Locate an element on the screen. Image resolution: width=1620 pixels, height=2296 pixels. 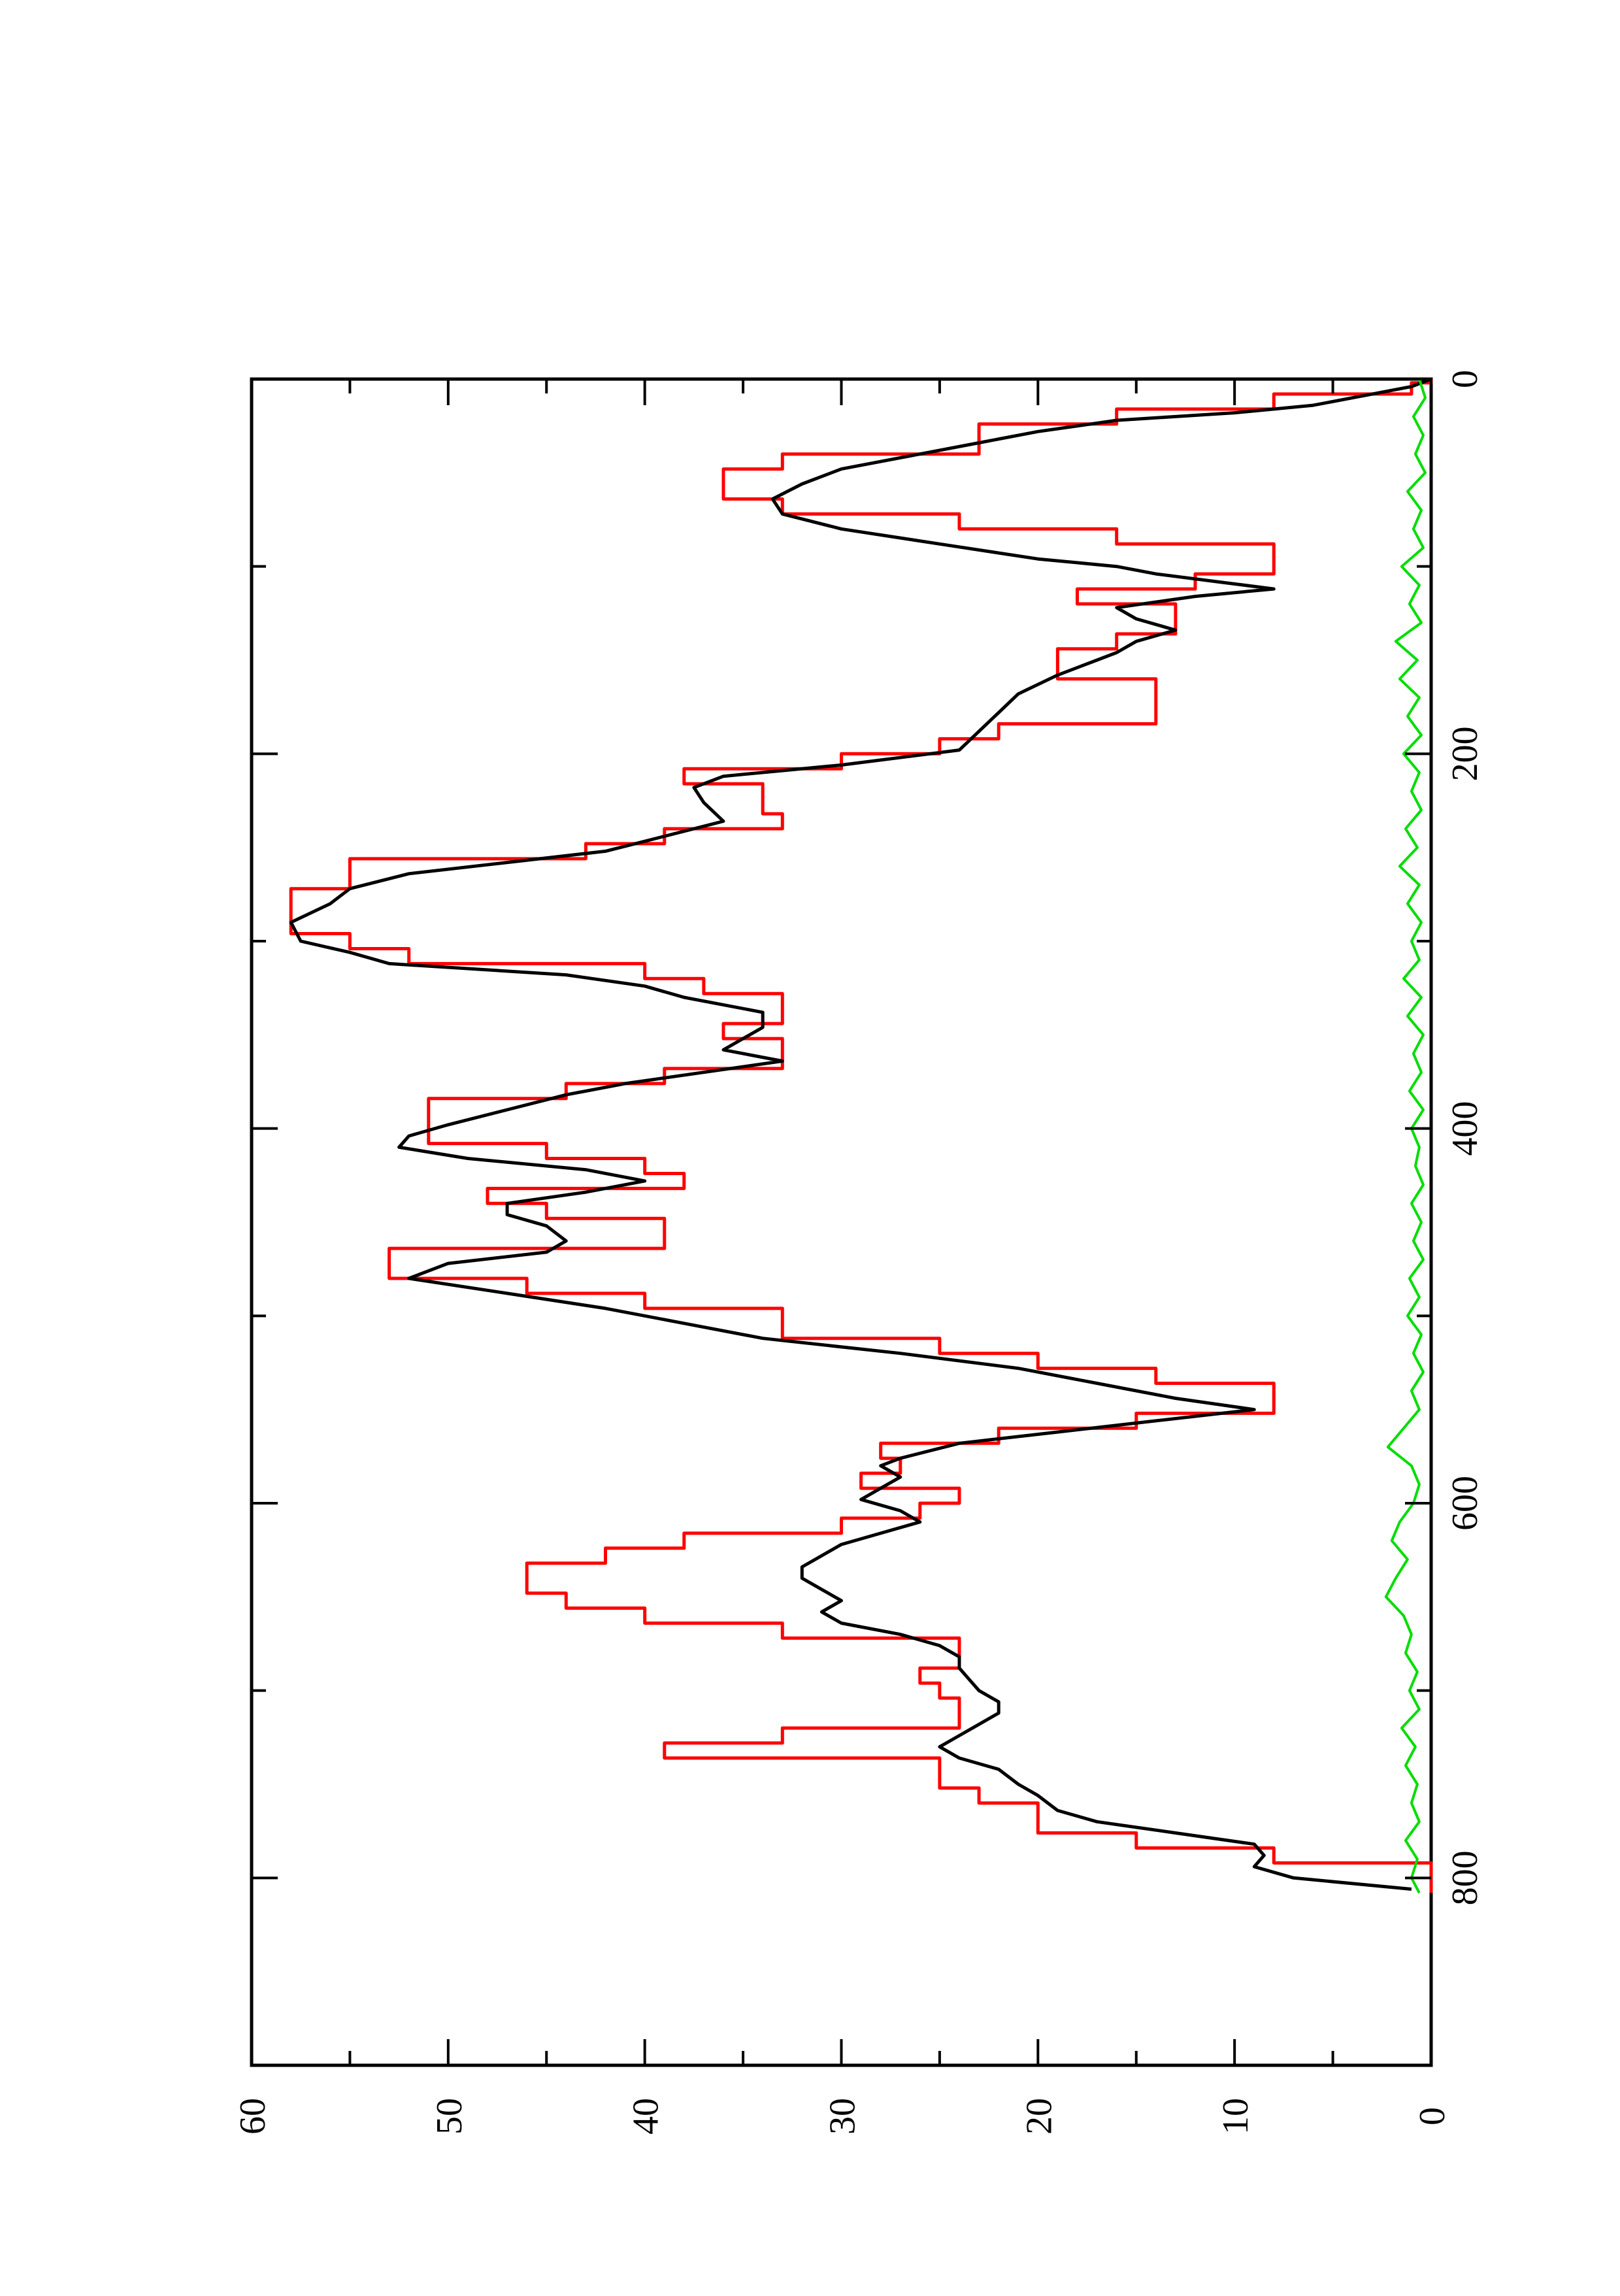
x-tick-label: 200 is located at coordinates (1465, 753).